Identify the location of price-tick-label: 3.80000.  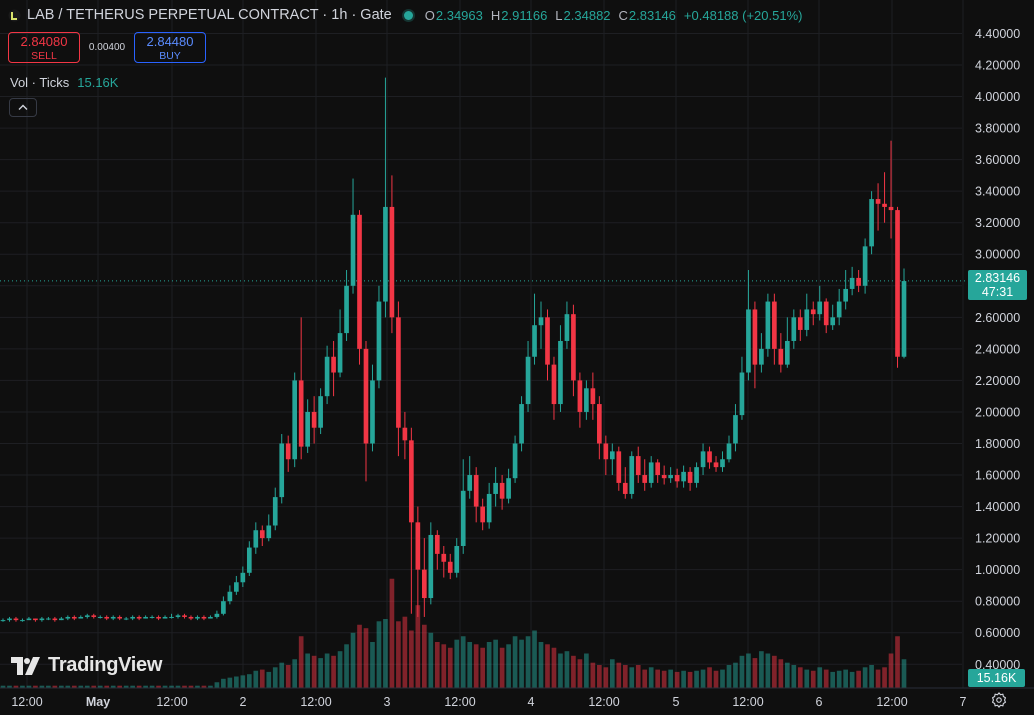
(997, 129).